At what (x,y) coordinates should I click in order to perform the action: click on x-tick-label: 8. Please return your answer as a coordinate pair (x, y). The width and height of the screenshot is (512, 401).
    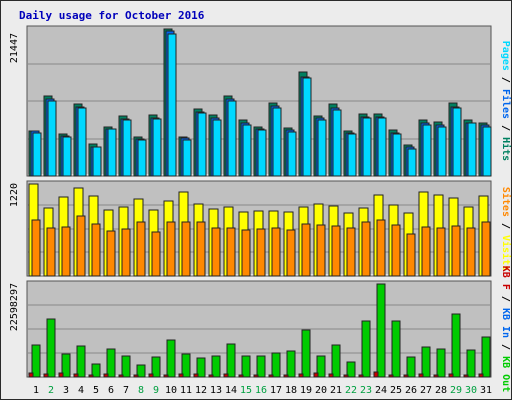
    Looking at the image, I should click on (141, 390).